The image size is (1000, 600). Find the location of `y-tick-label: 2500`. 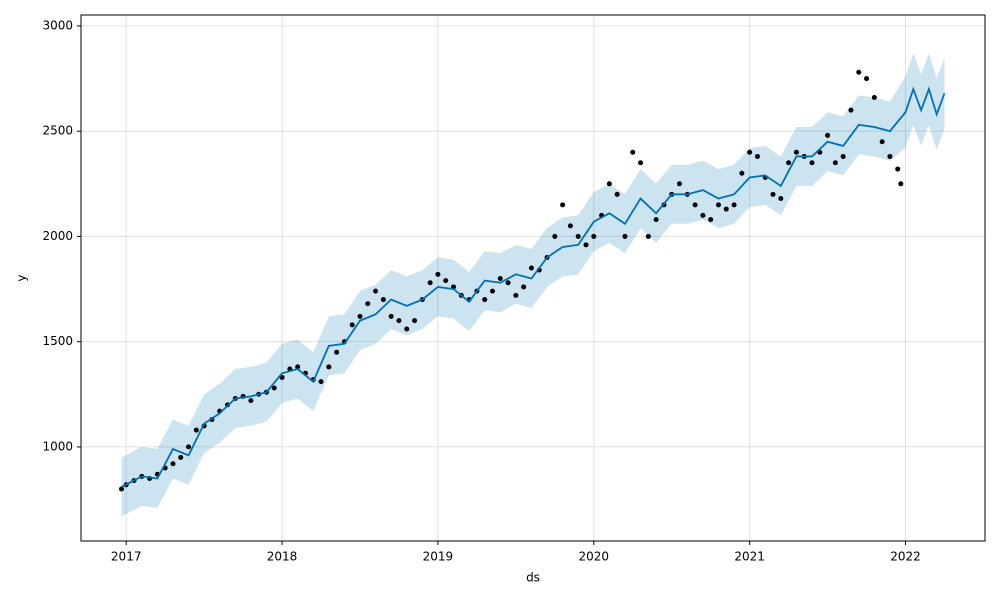

y-tick-label: 2500 is located at coordinates (57, 131).